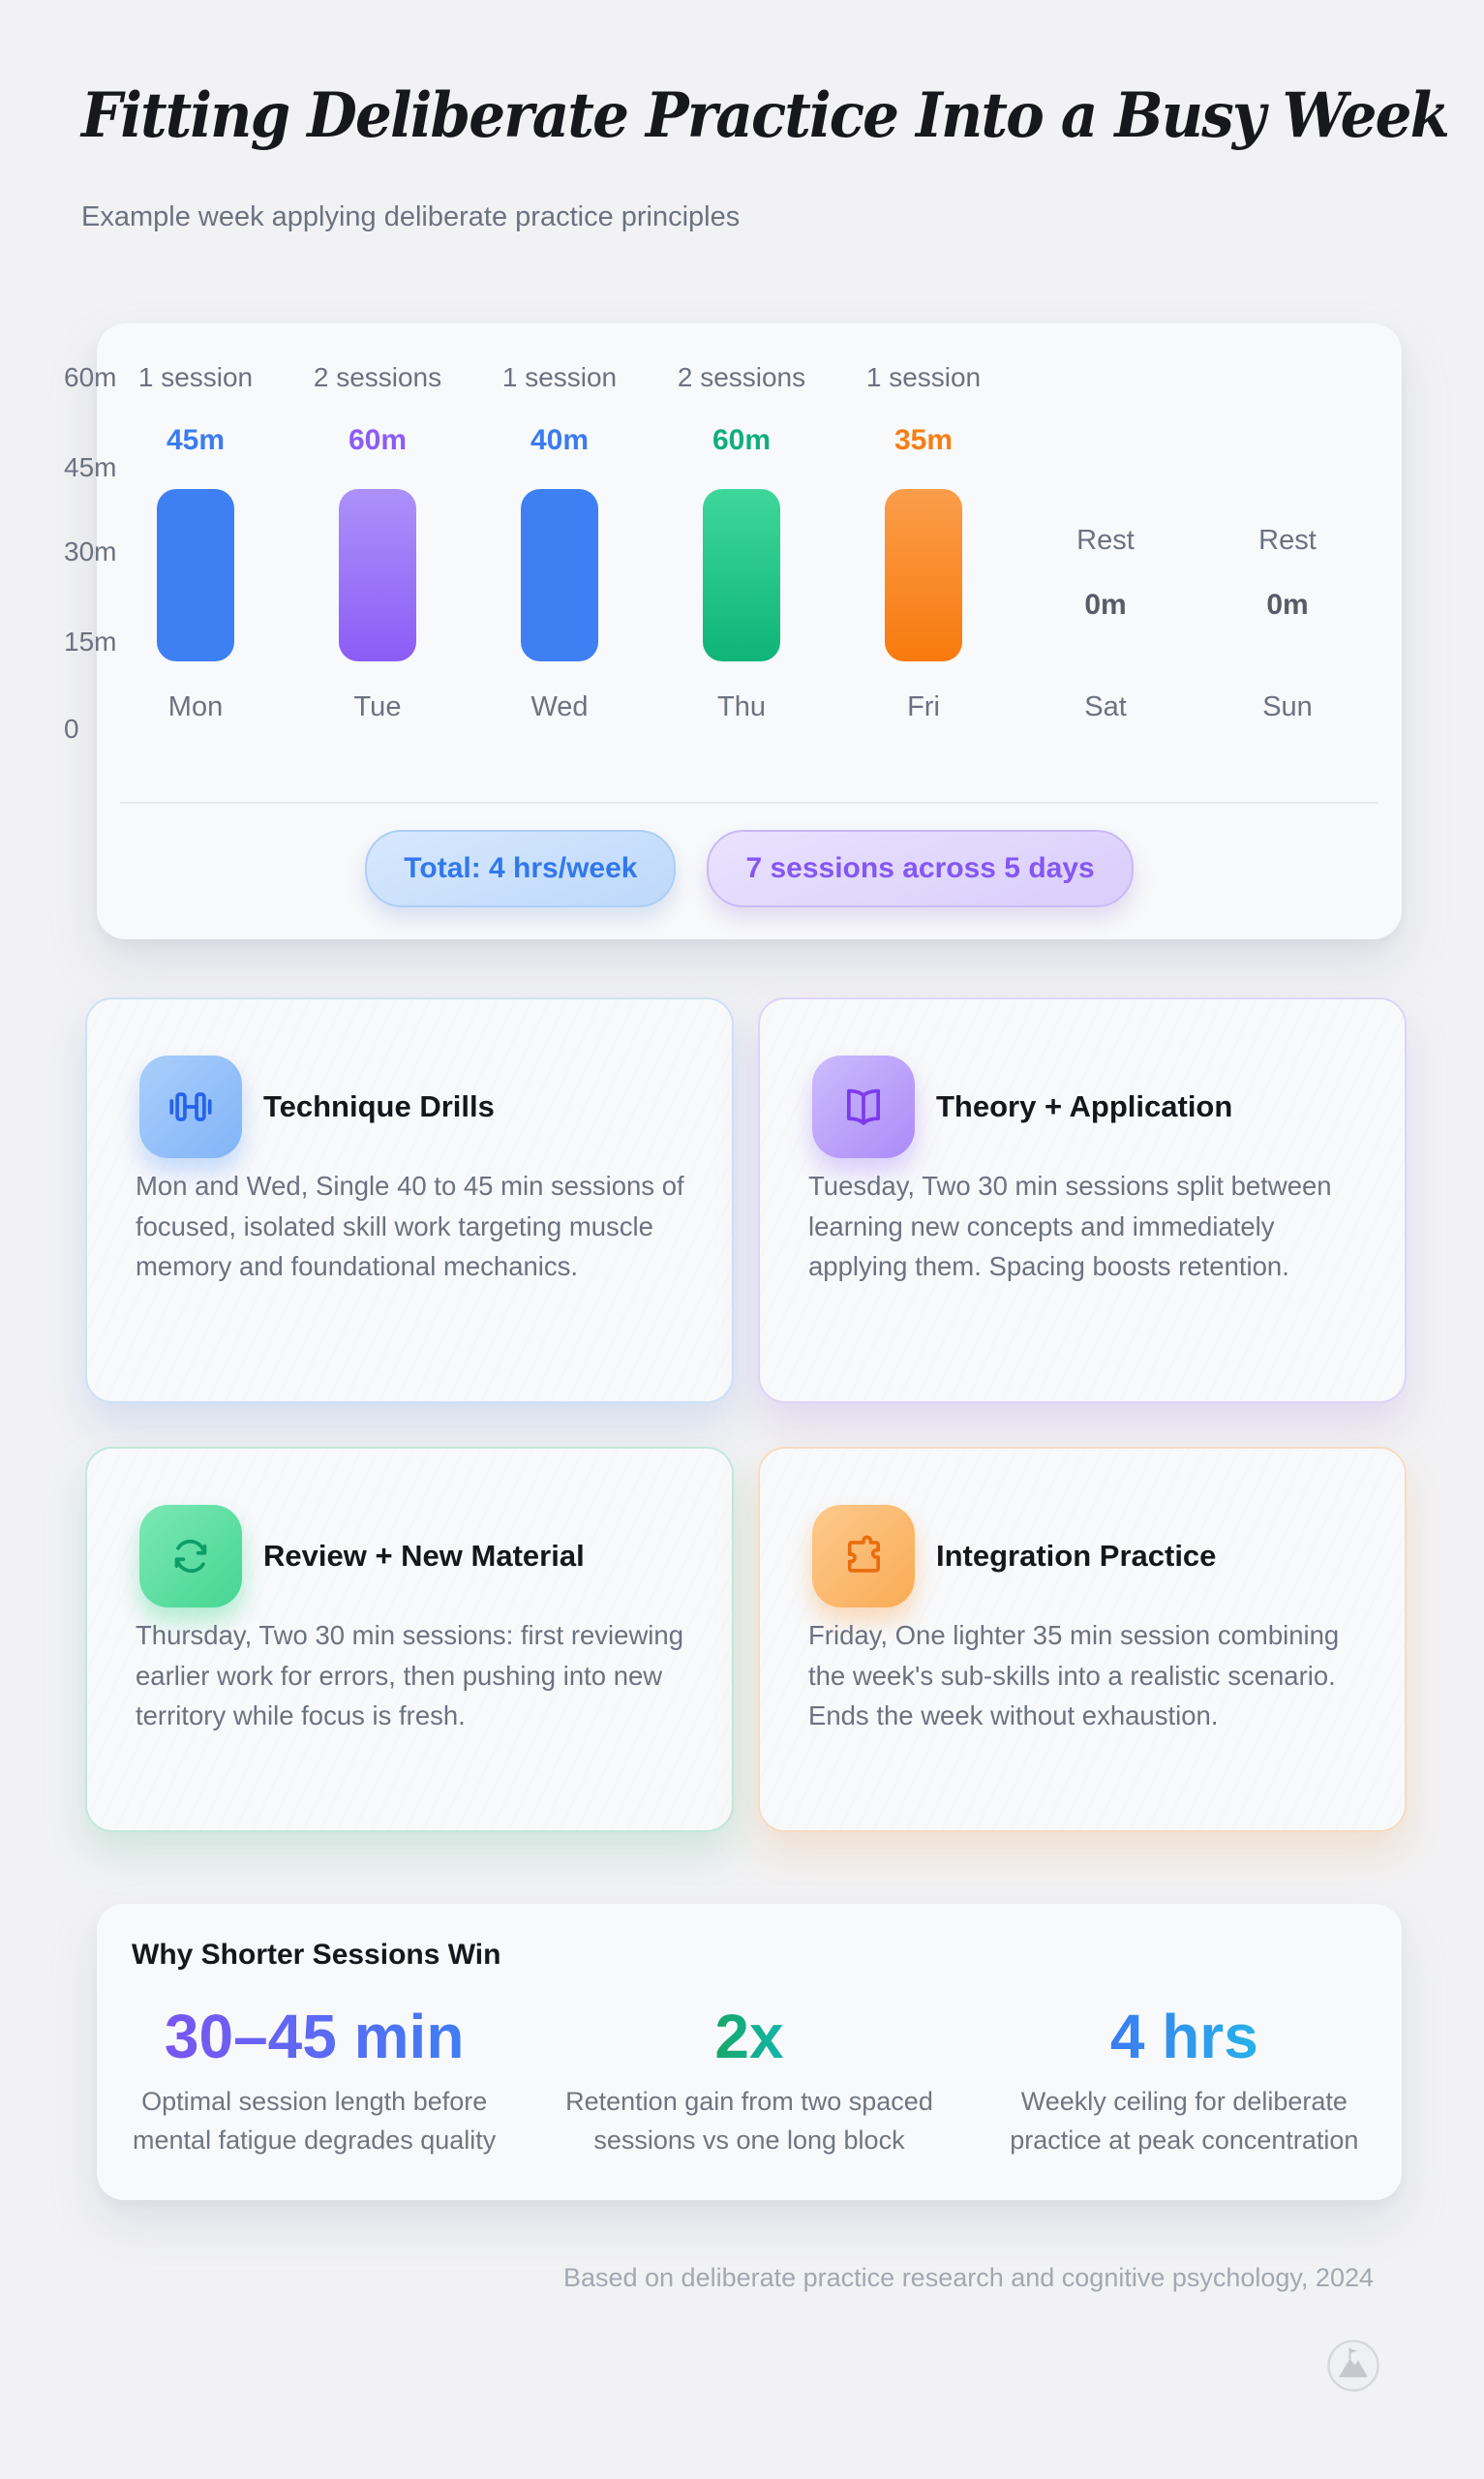 This screenshot has height=2479, width=1484. Describe the element at coordinates (560, 440) in the screenshot. I see `duration-value-label: 40m` at that location.